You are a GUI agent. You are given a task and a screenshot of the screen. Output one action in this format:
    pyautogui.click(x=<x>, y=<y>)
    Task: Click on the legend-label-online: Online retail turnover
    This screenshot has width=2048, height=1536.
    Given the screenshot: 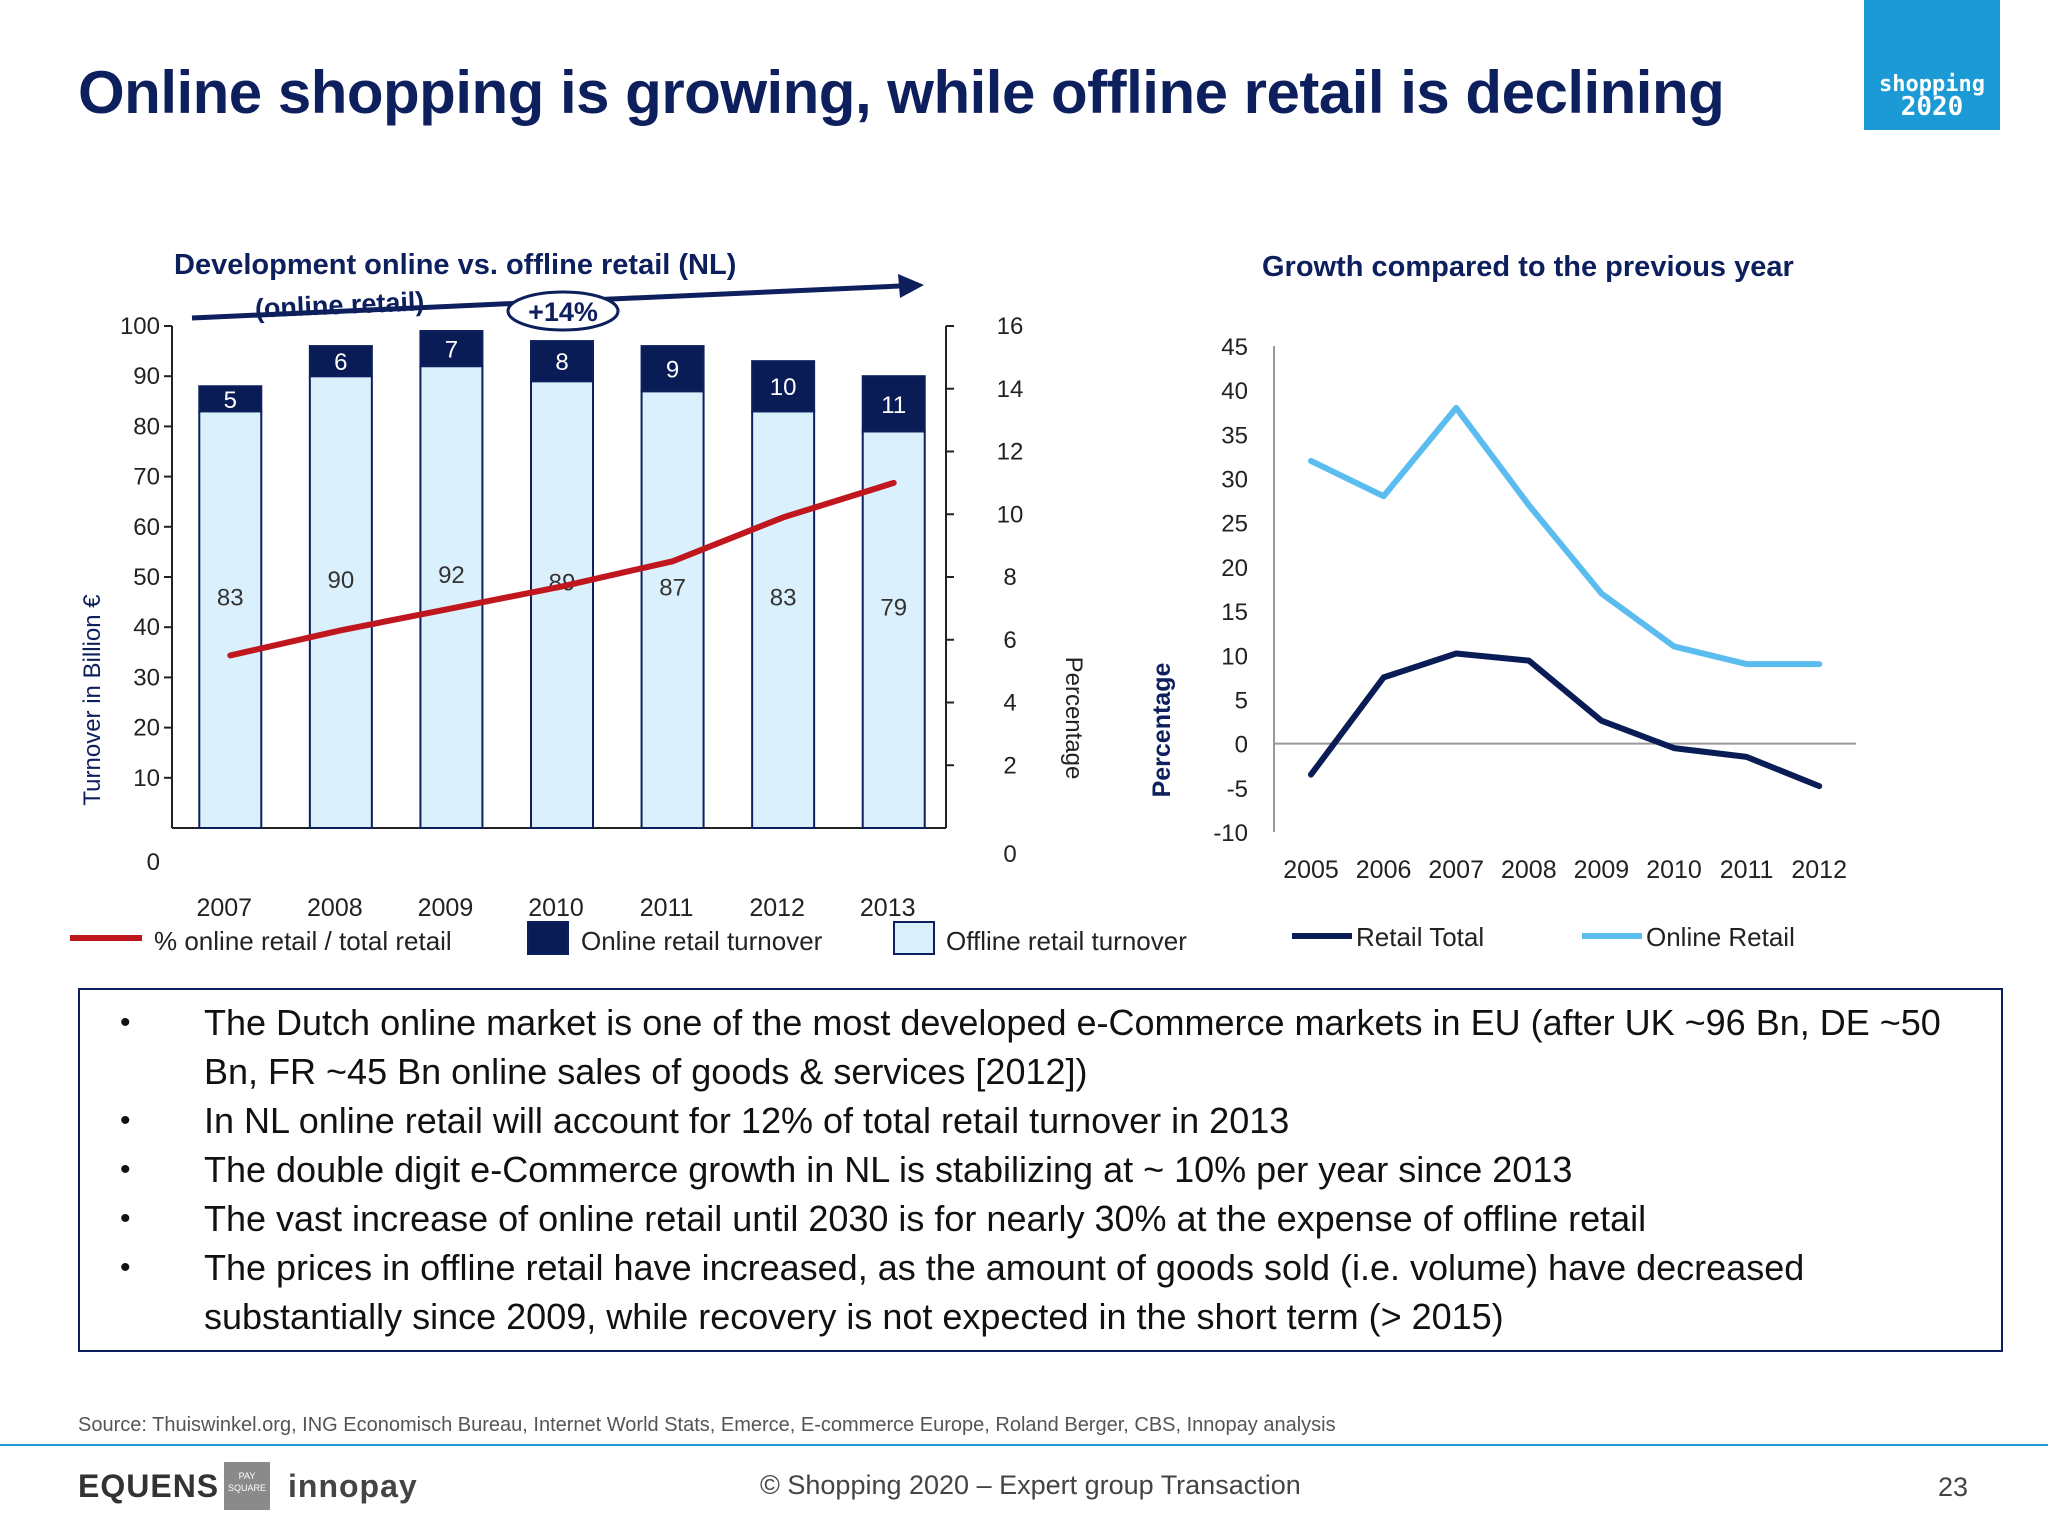 What is the action you would take?
    pyautogui.click(x=702, y=941)
    